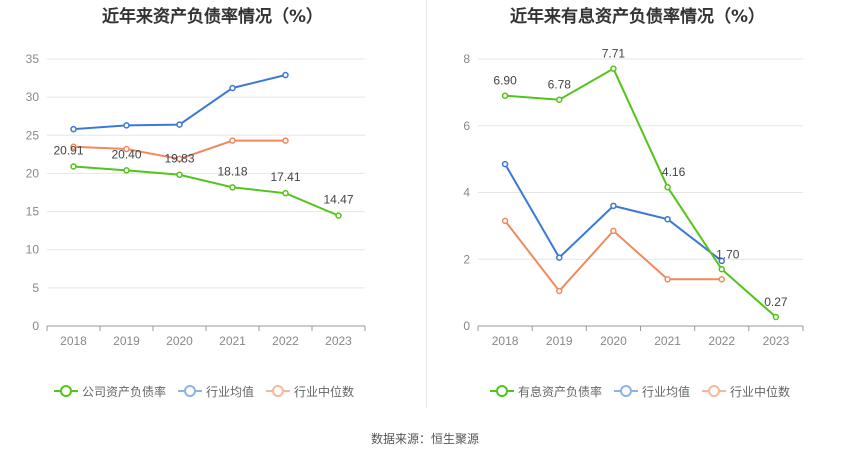  I want to click on x-tick-label-1-4: 2022, so click(721, 341).